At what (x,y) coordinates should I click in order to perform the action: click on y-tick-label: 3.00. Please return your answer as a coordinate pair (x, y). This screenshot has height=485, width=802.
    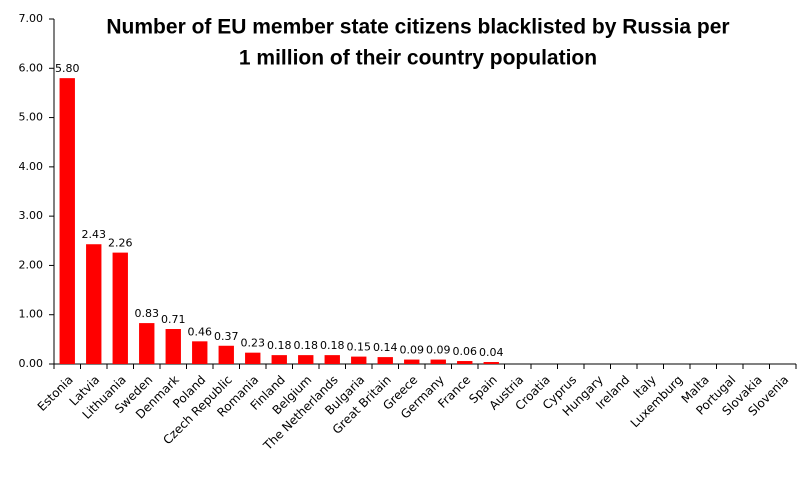
    Looking at the image, I should click on (31, 215).